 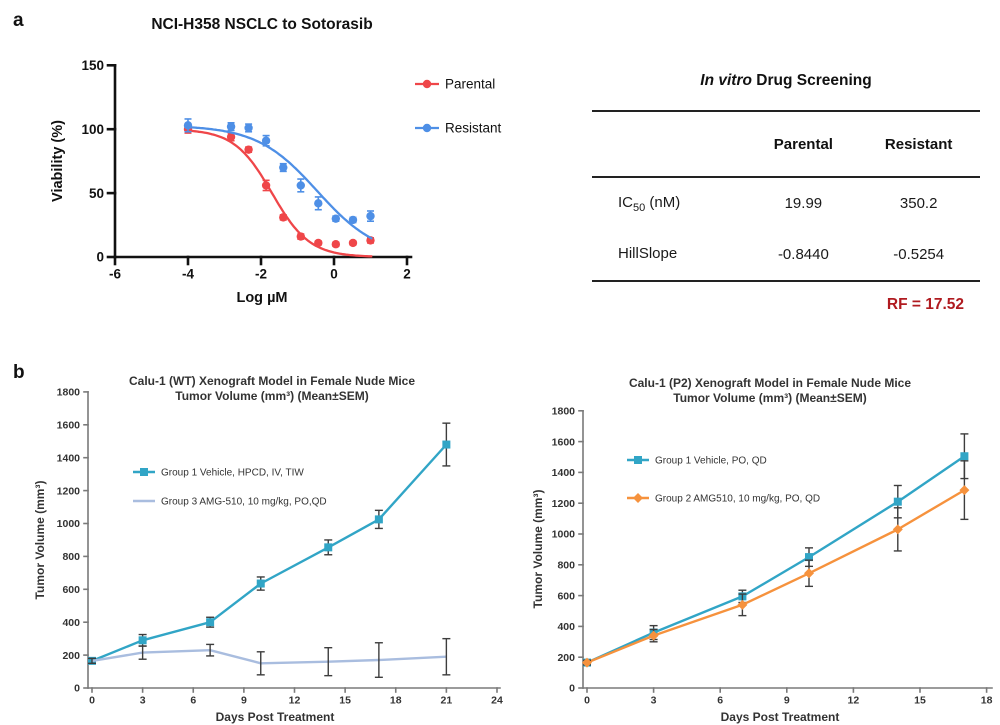 What do you see at coordinates (803, 144) in the screenshot?
I see `table-header-parental: Parental` at bounding box center [803, 144].